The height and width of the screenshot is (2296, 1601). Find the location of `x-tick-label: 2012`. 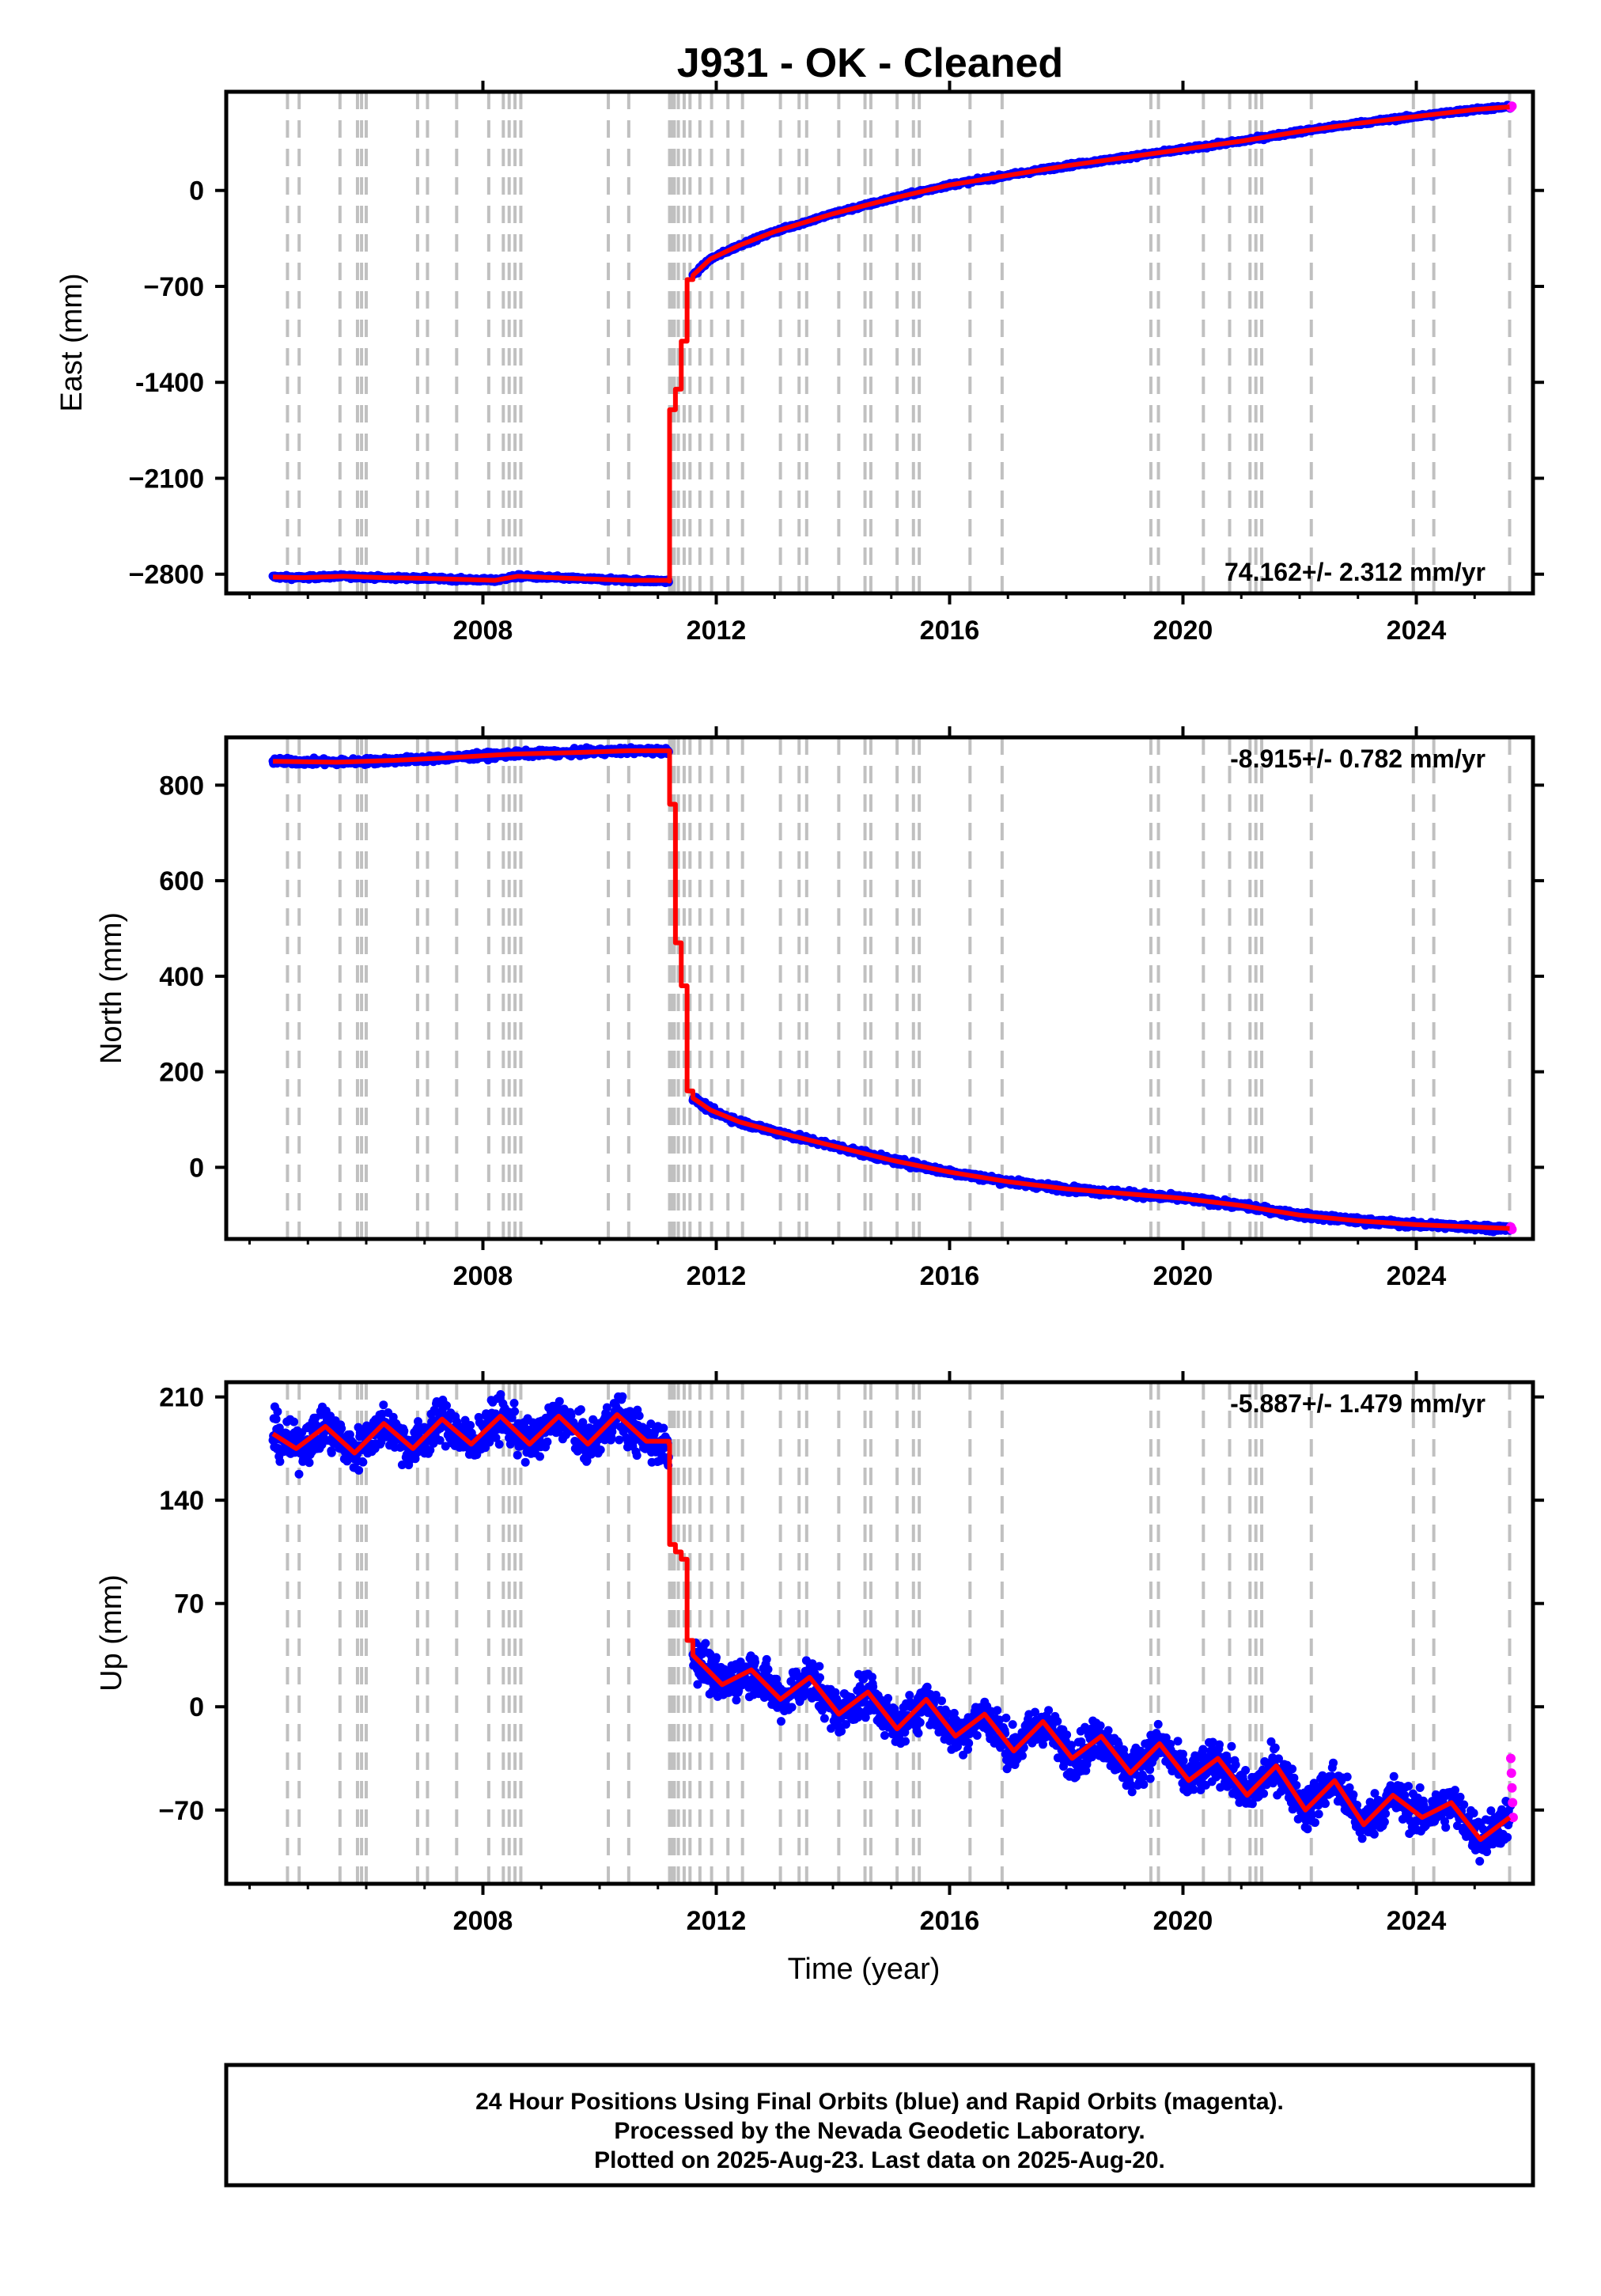

x-tick-label: 2012 is located at coordinates (717, 631).